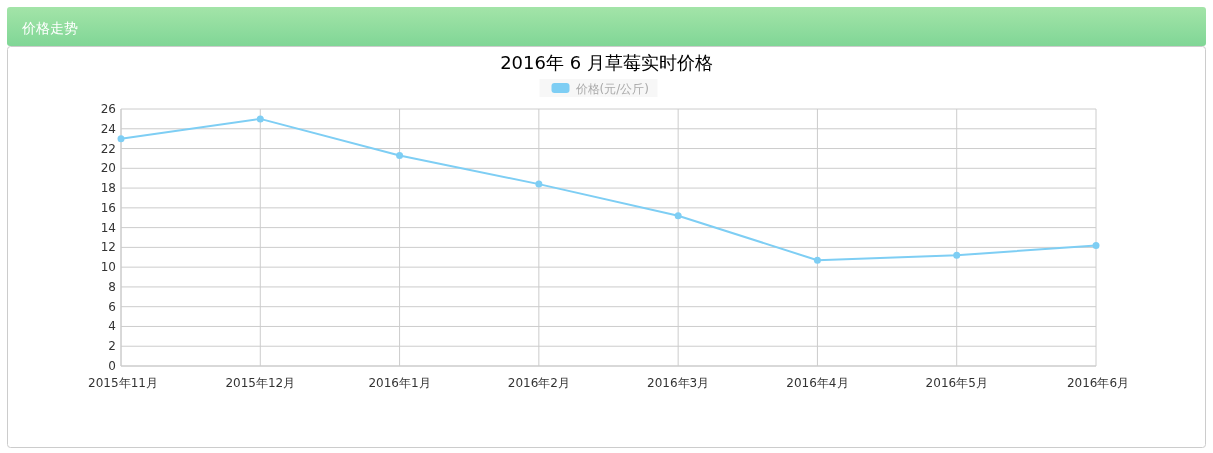 The width and height of the screenshot is (1213, 453). I want to click on y-tick-label: 12, so click(108, 247).